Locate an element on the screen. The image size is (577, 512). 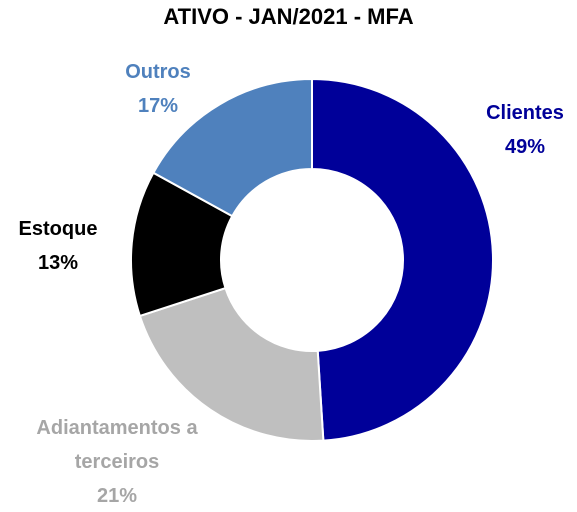
chart-title: ATIVO - JAN/2021 - MFA is located at coordinates (288, 16).